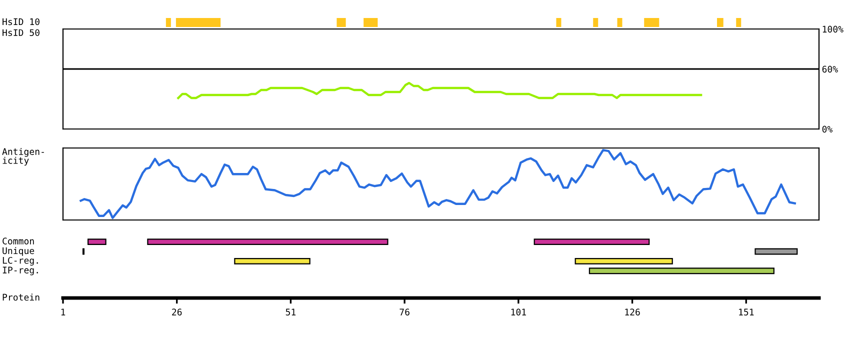  What do you see at coordinates (18, 251) in the screenshot?
I see `category-label: Unique` at bounding box center [18, 251].